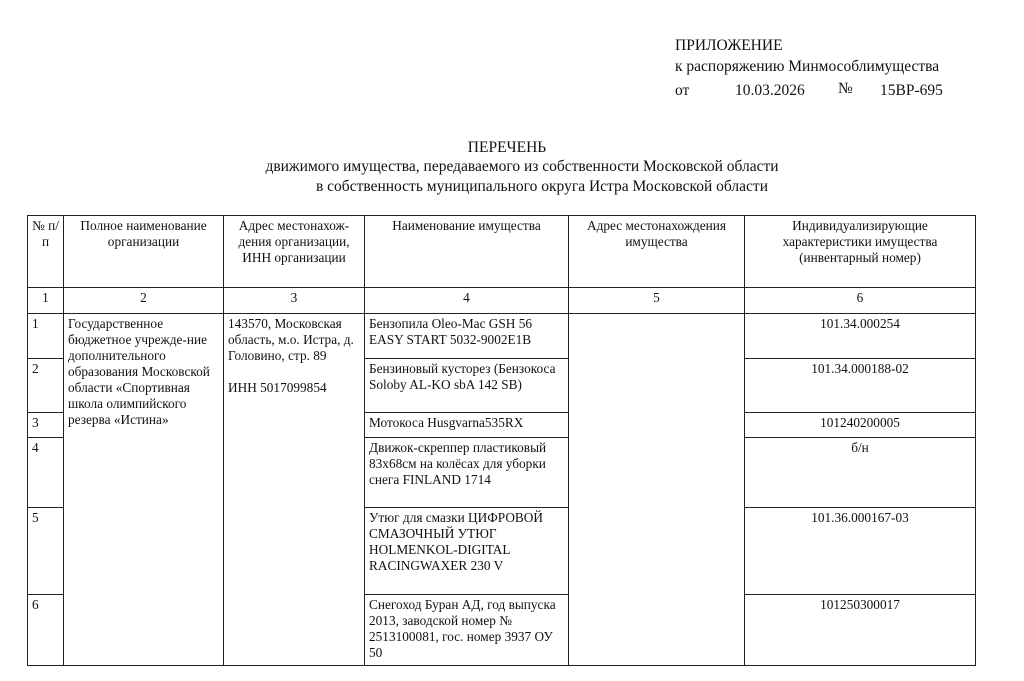 This screenshot has height=681, width=1024. I want to click on inventory-number: 101.36.000167-03, so click(860, 551).